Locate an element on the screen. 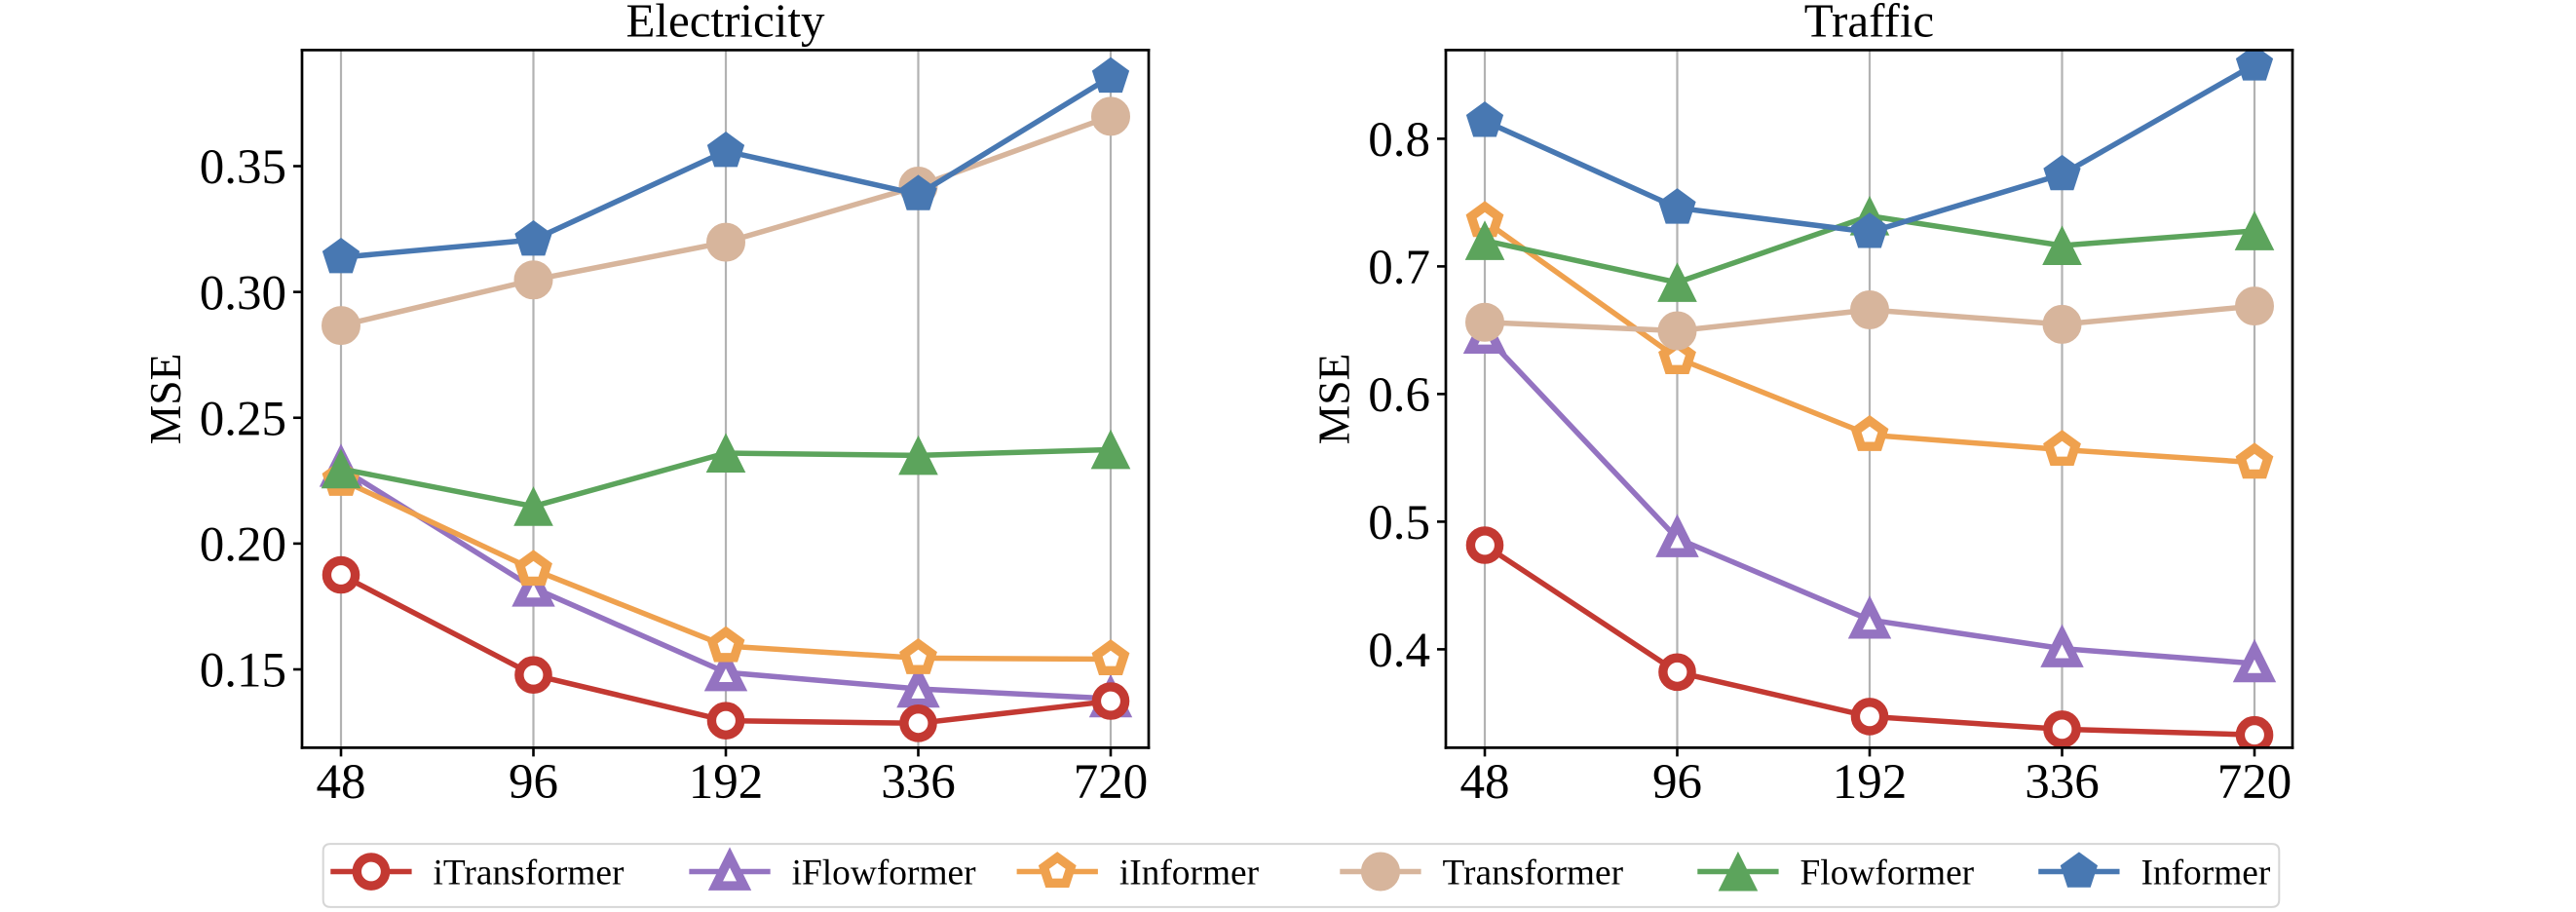 The width and height of the screenshot is (2576, 912). svg-text: Transformer is located at coordinates (1533, 874).